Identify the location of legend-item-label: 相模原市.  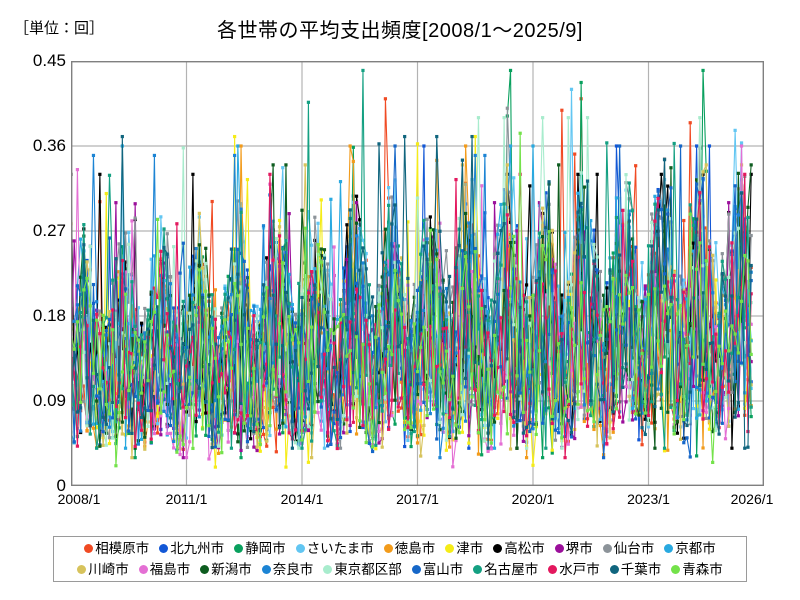
(122, 548).